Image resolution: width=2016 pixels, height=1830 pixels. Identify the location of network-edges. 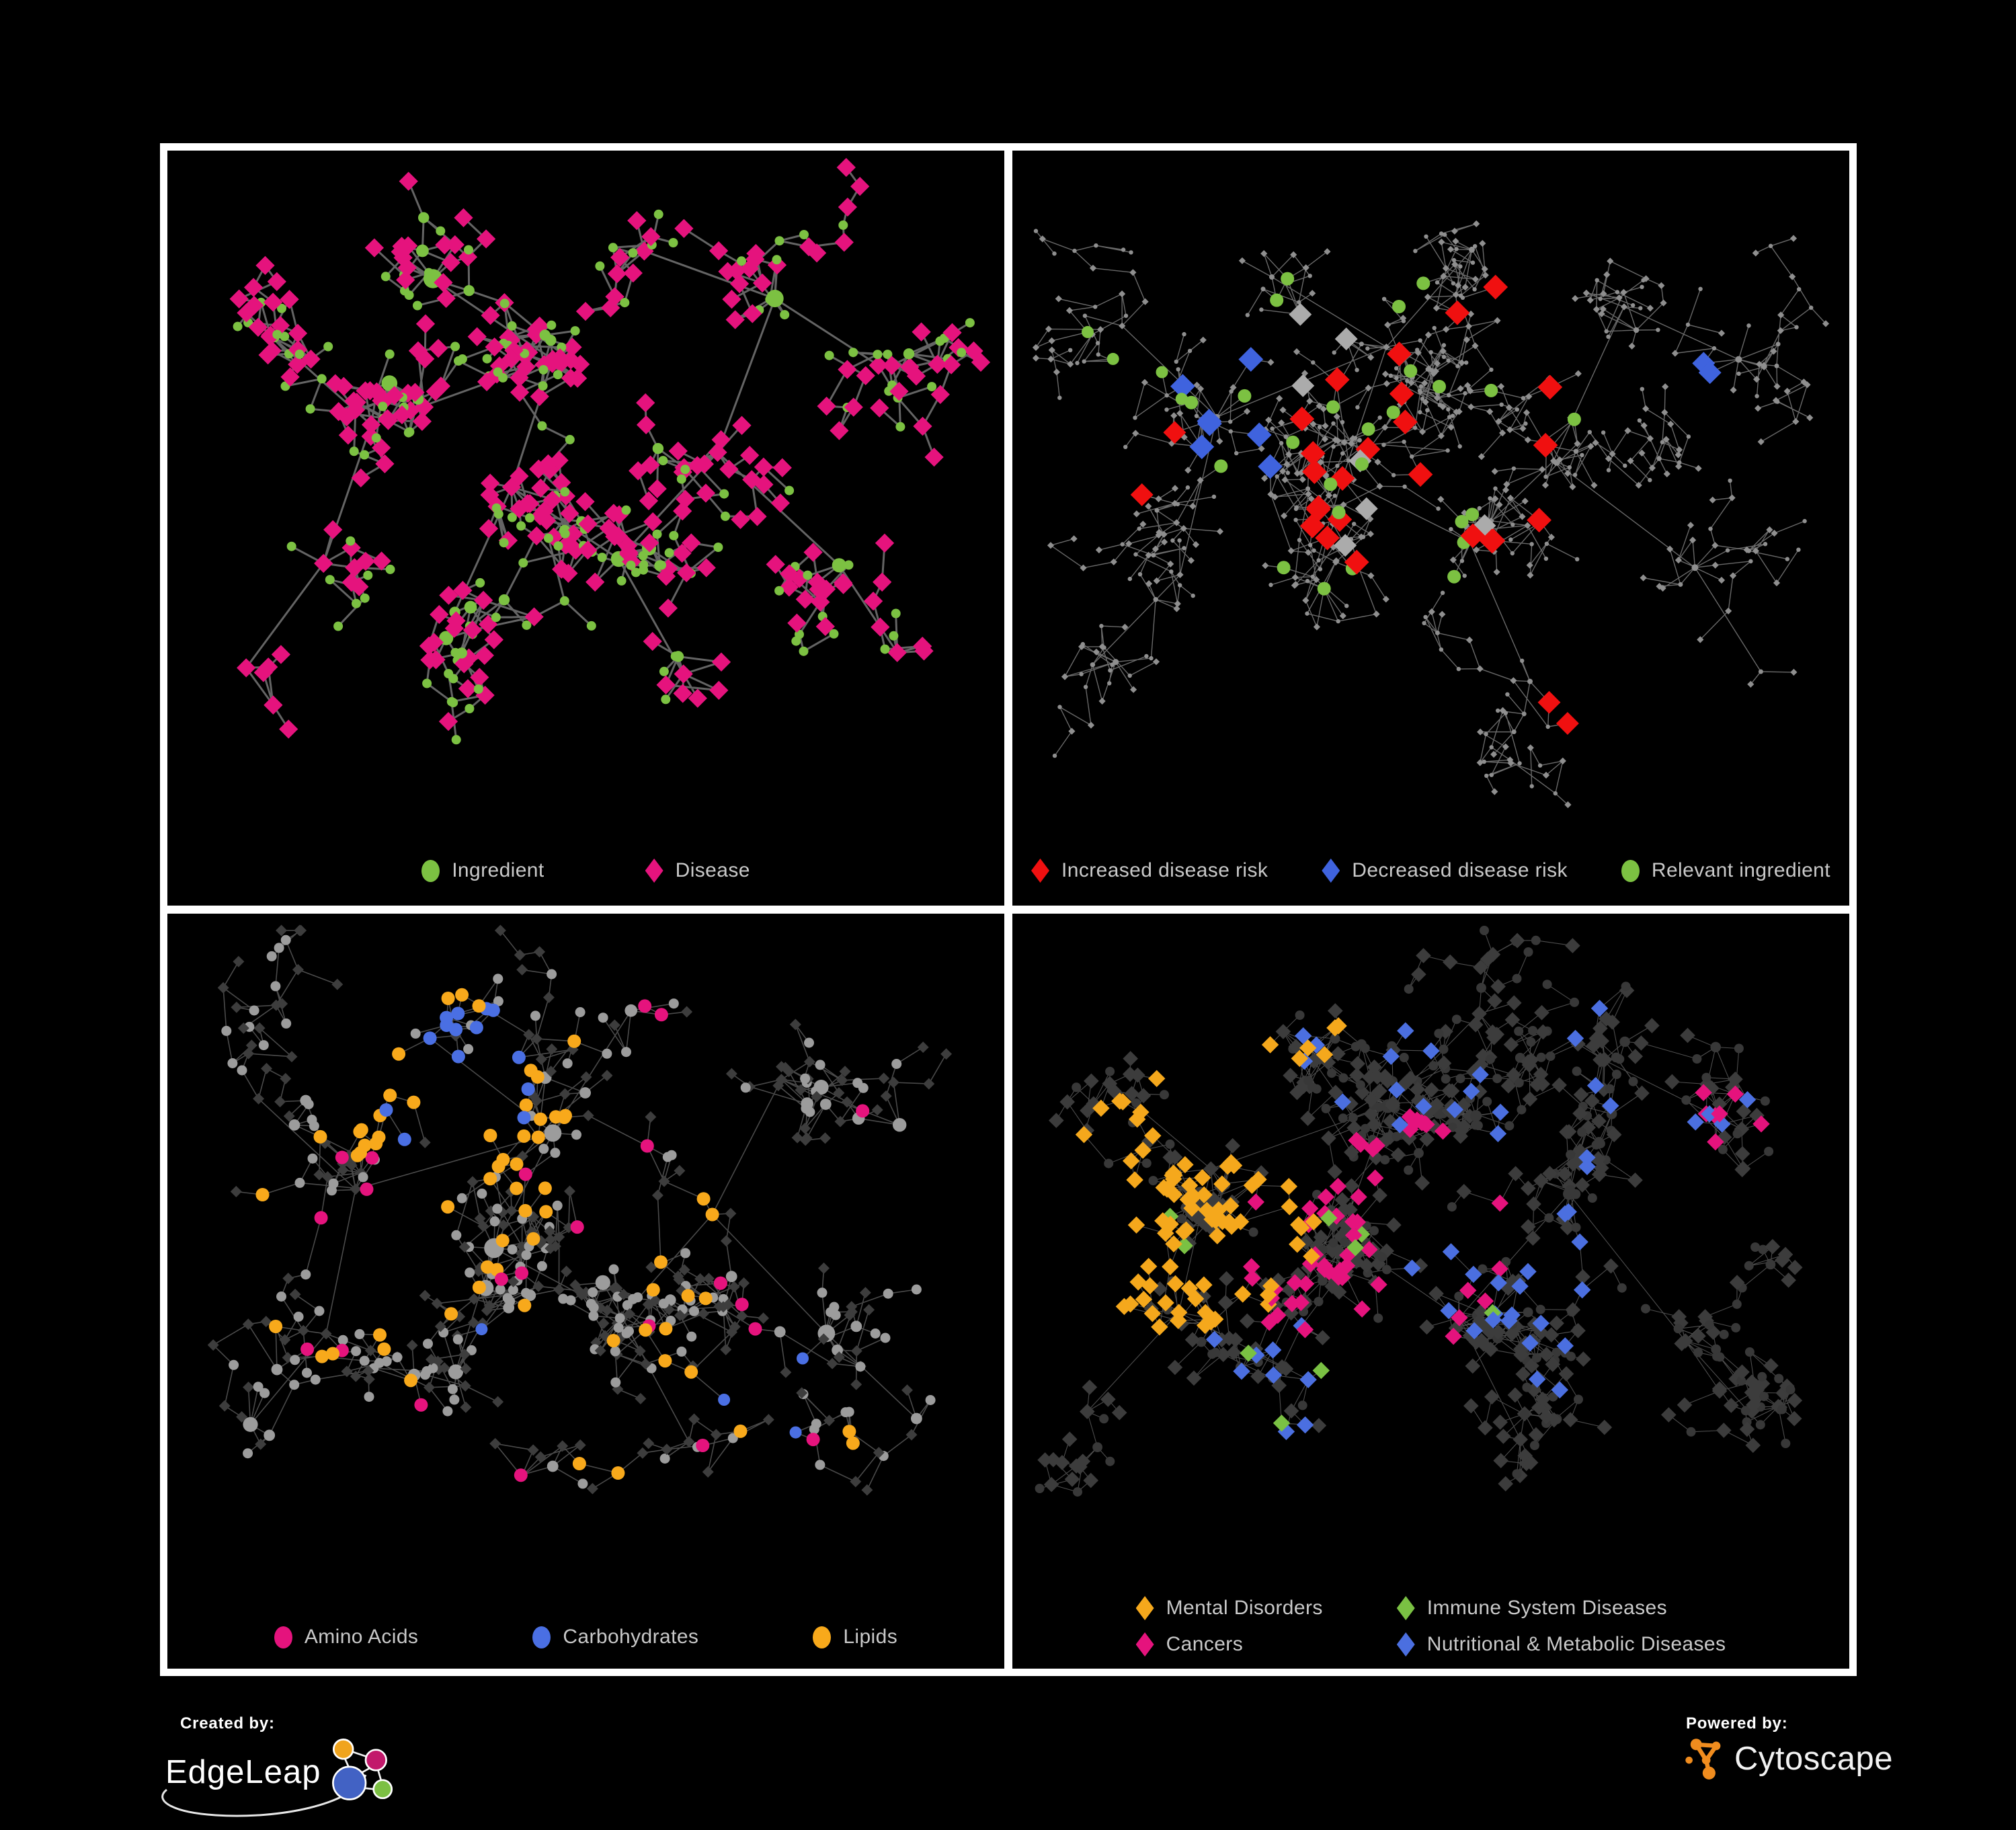
(579, 1210).